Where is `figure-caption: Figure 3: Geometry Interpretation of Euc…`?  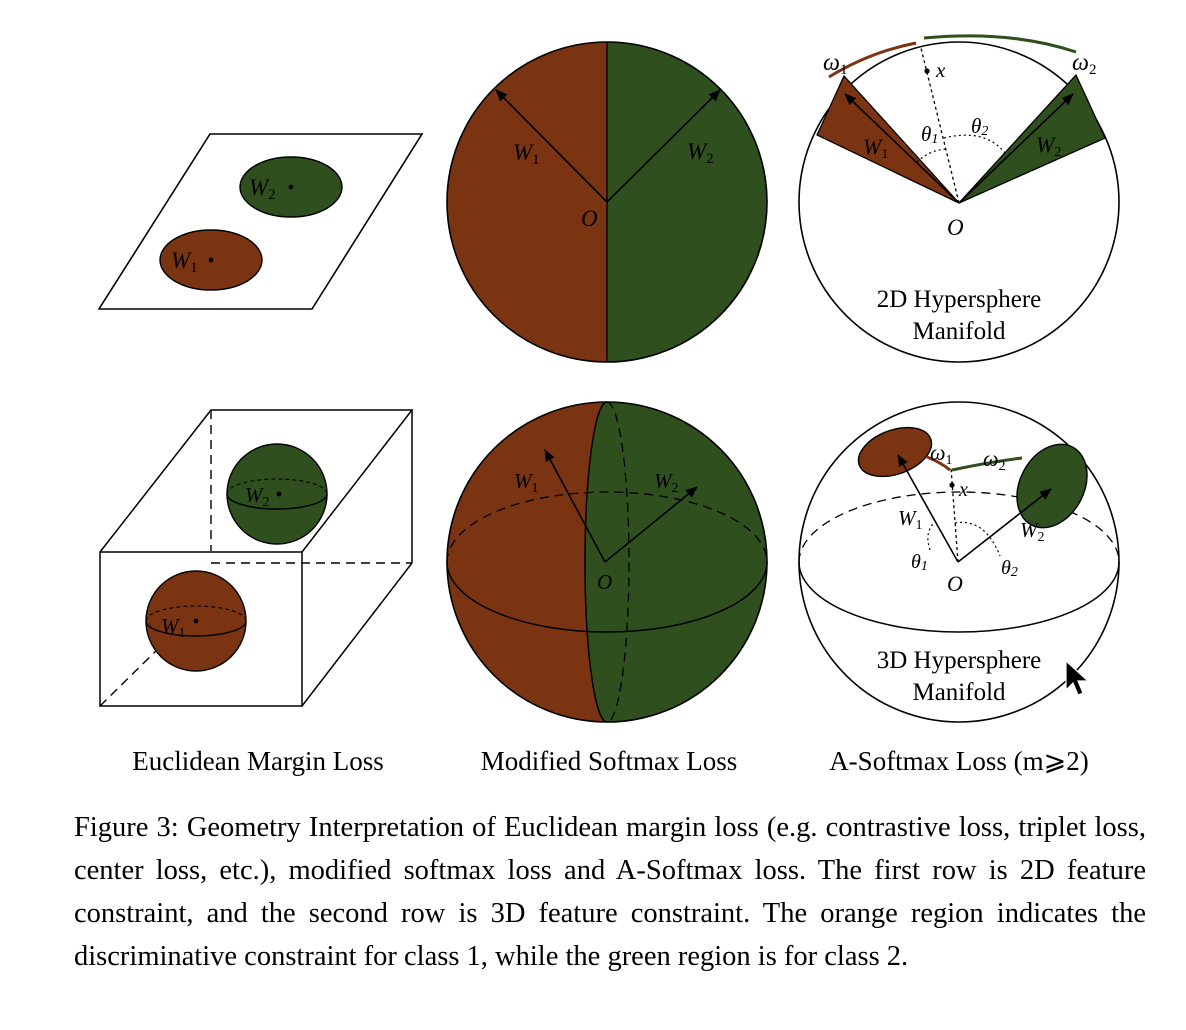
figure-caption: Figure 3: Geometry Interpretation of Euc… is located at coordinates (610, 892).